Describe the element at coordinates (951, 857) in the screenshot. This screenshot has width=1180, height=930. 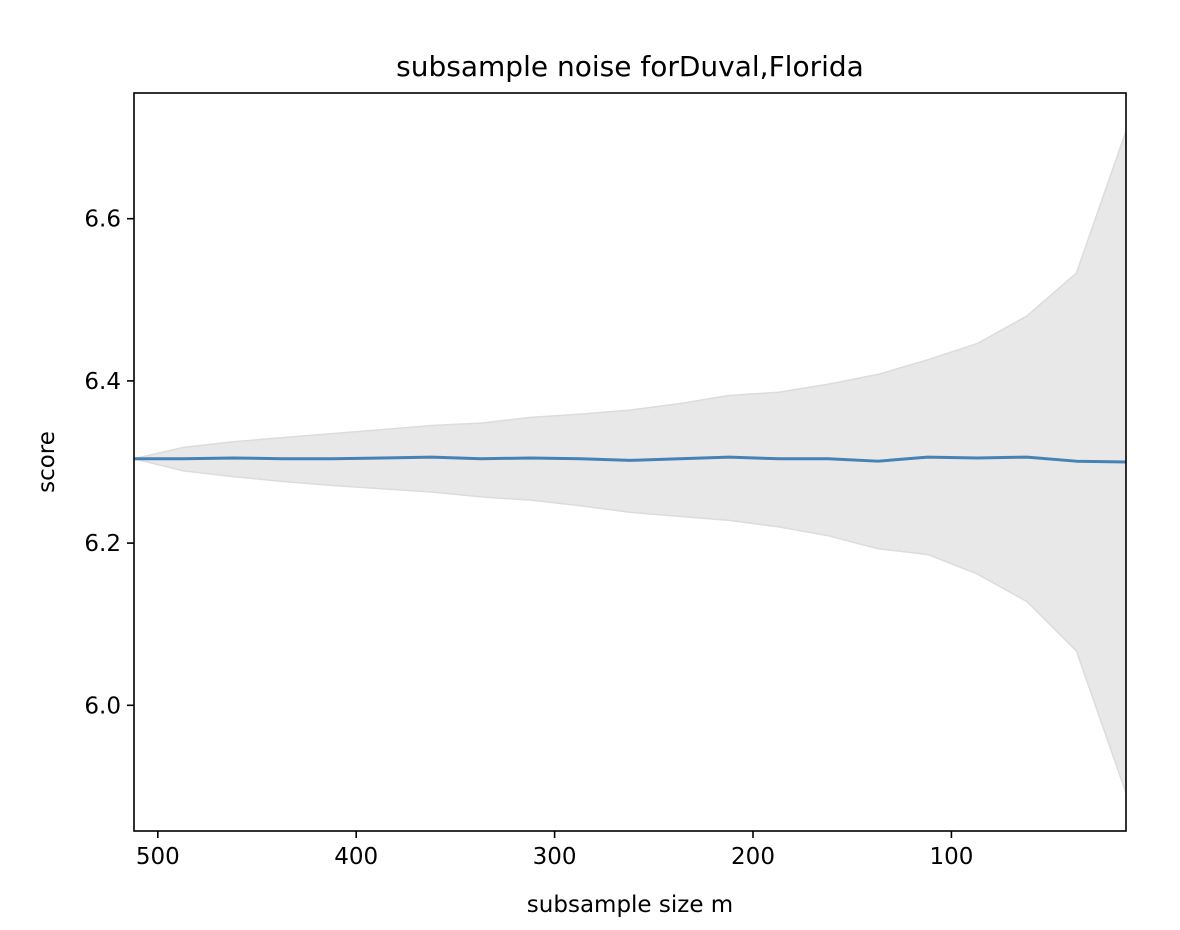
I see `x-tick-label: 100` at that location.